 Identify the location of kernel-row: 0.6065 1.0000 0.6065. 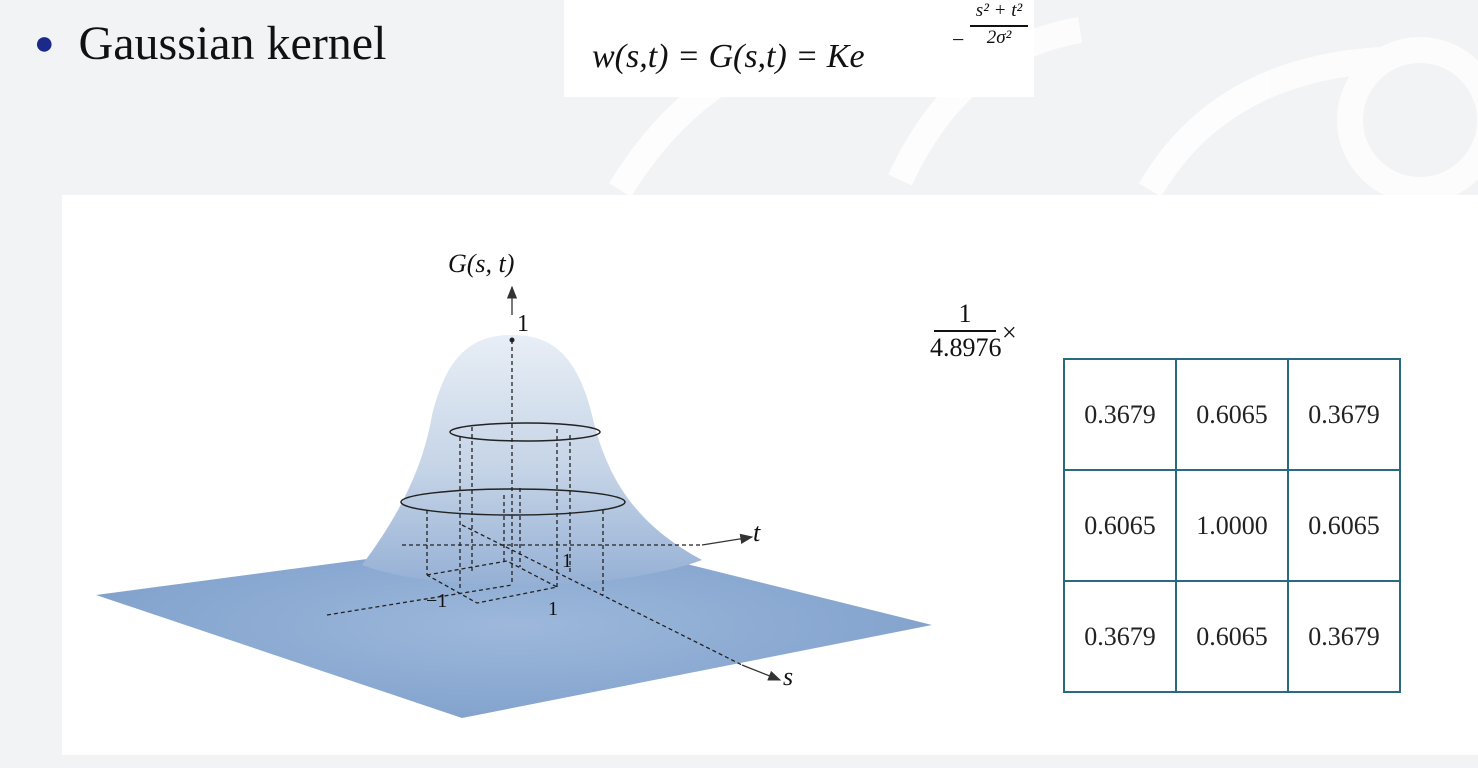
(1232, 525).